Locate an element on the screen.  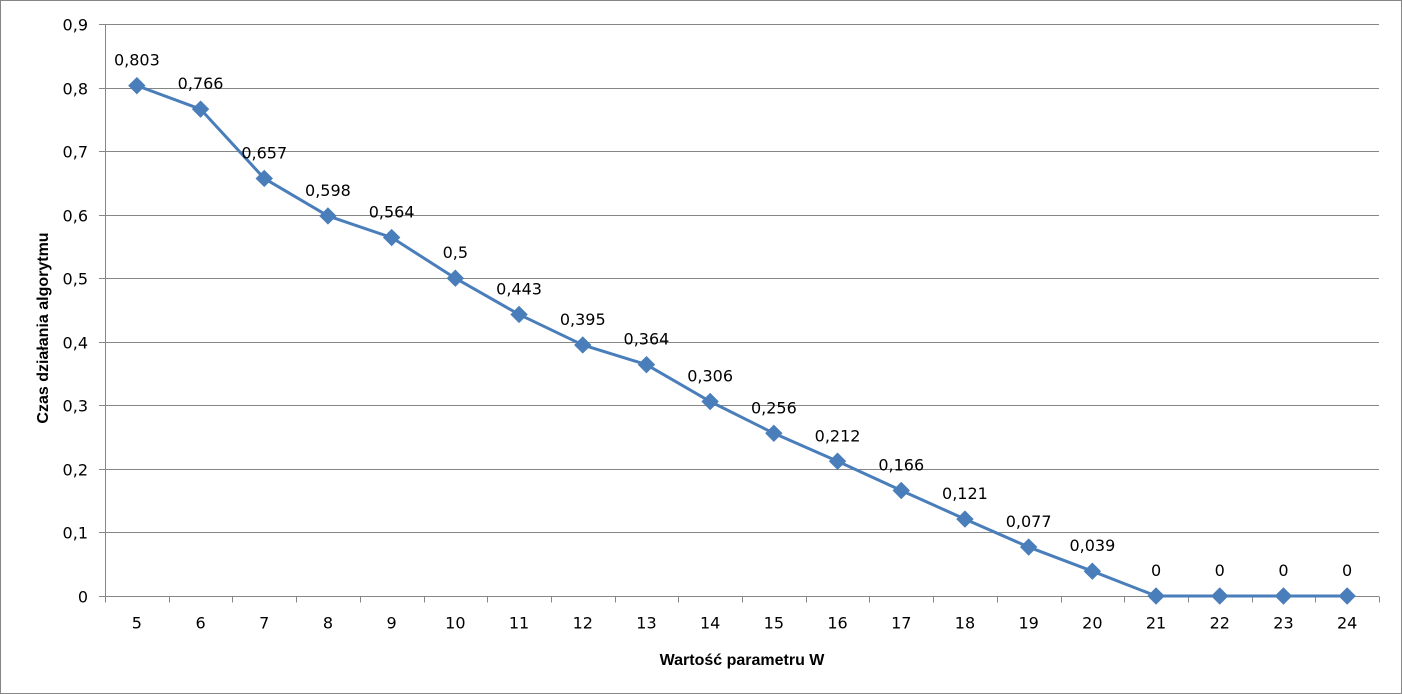
x-tick-label: 7 is located at coordinates (264, 623).